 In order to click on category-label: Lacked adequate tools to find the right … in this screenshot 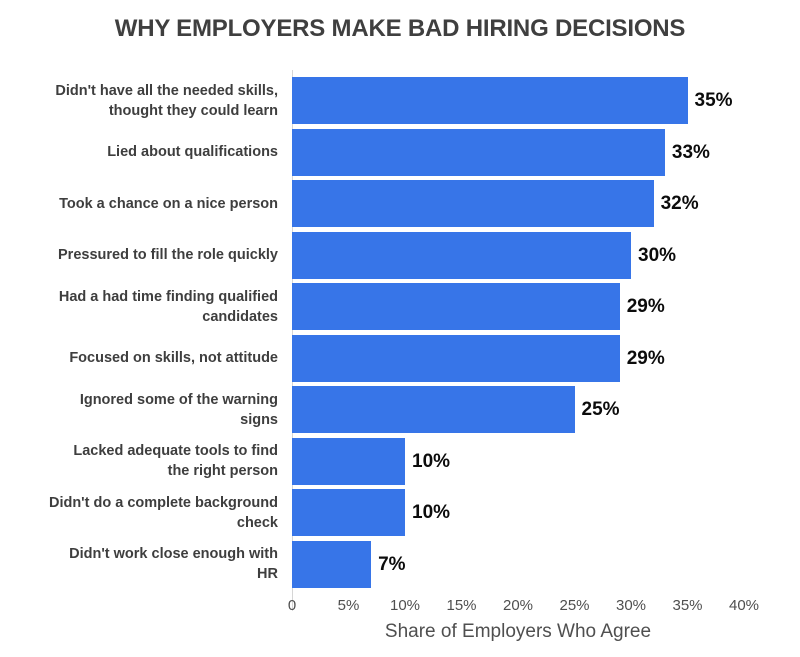, I will do `click(175, 461)`.